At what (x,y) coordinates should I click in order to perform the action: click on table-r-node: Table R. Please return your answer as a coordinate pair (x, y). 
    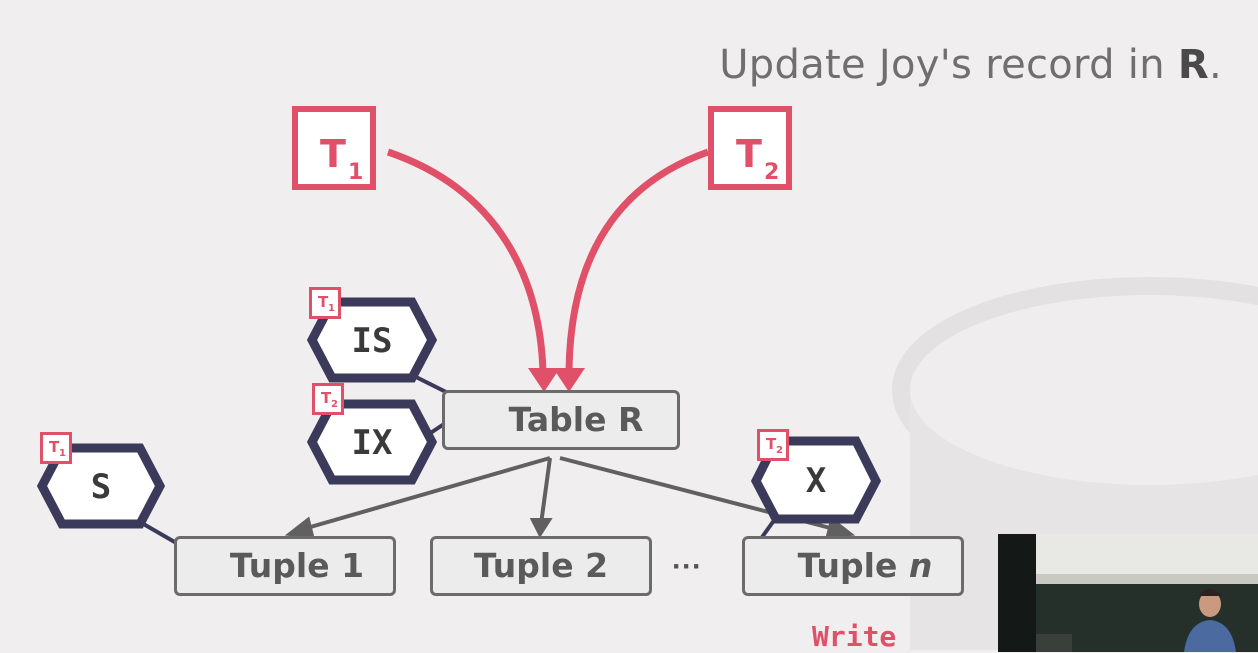
    Looking at the image, I should click on (561, 420).